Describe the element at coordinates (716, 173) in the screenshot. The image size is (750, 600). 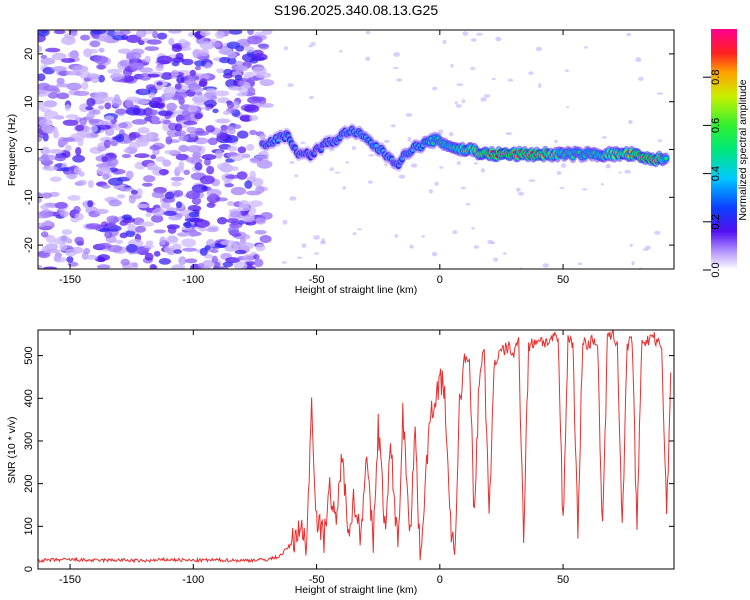
I see `colorbar-tick-label: 0.4` at that location.